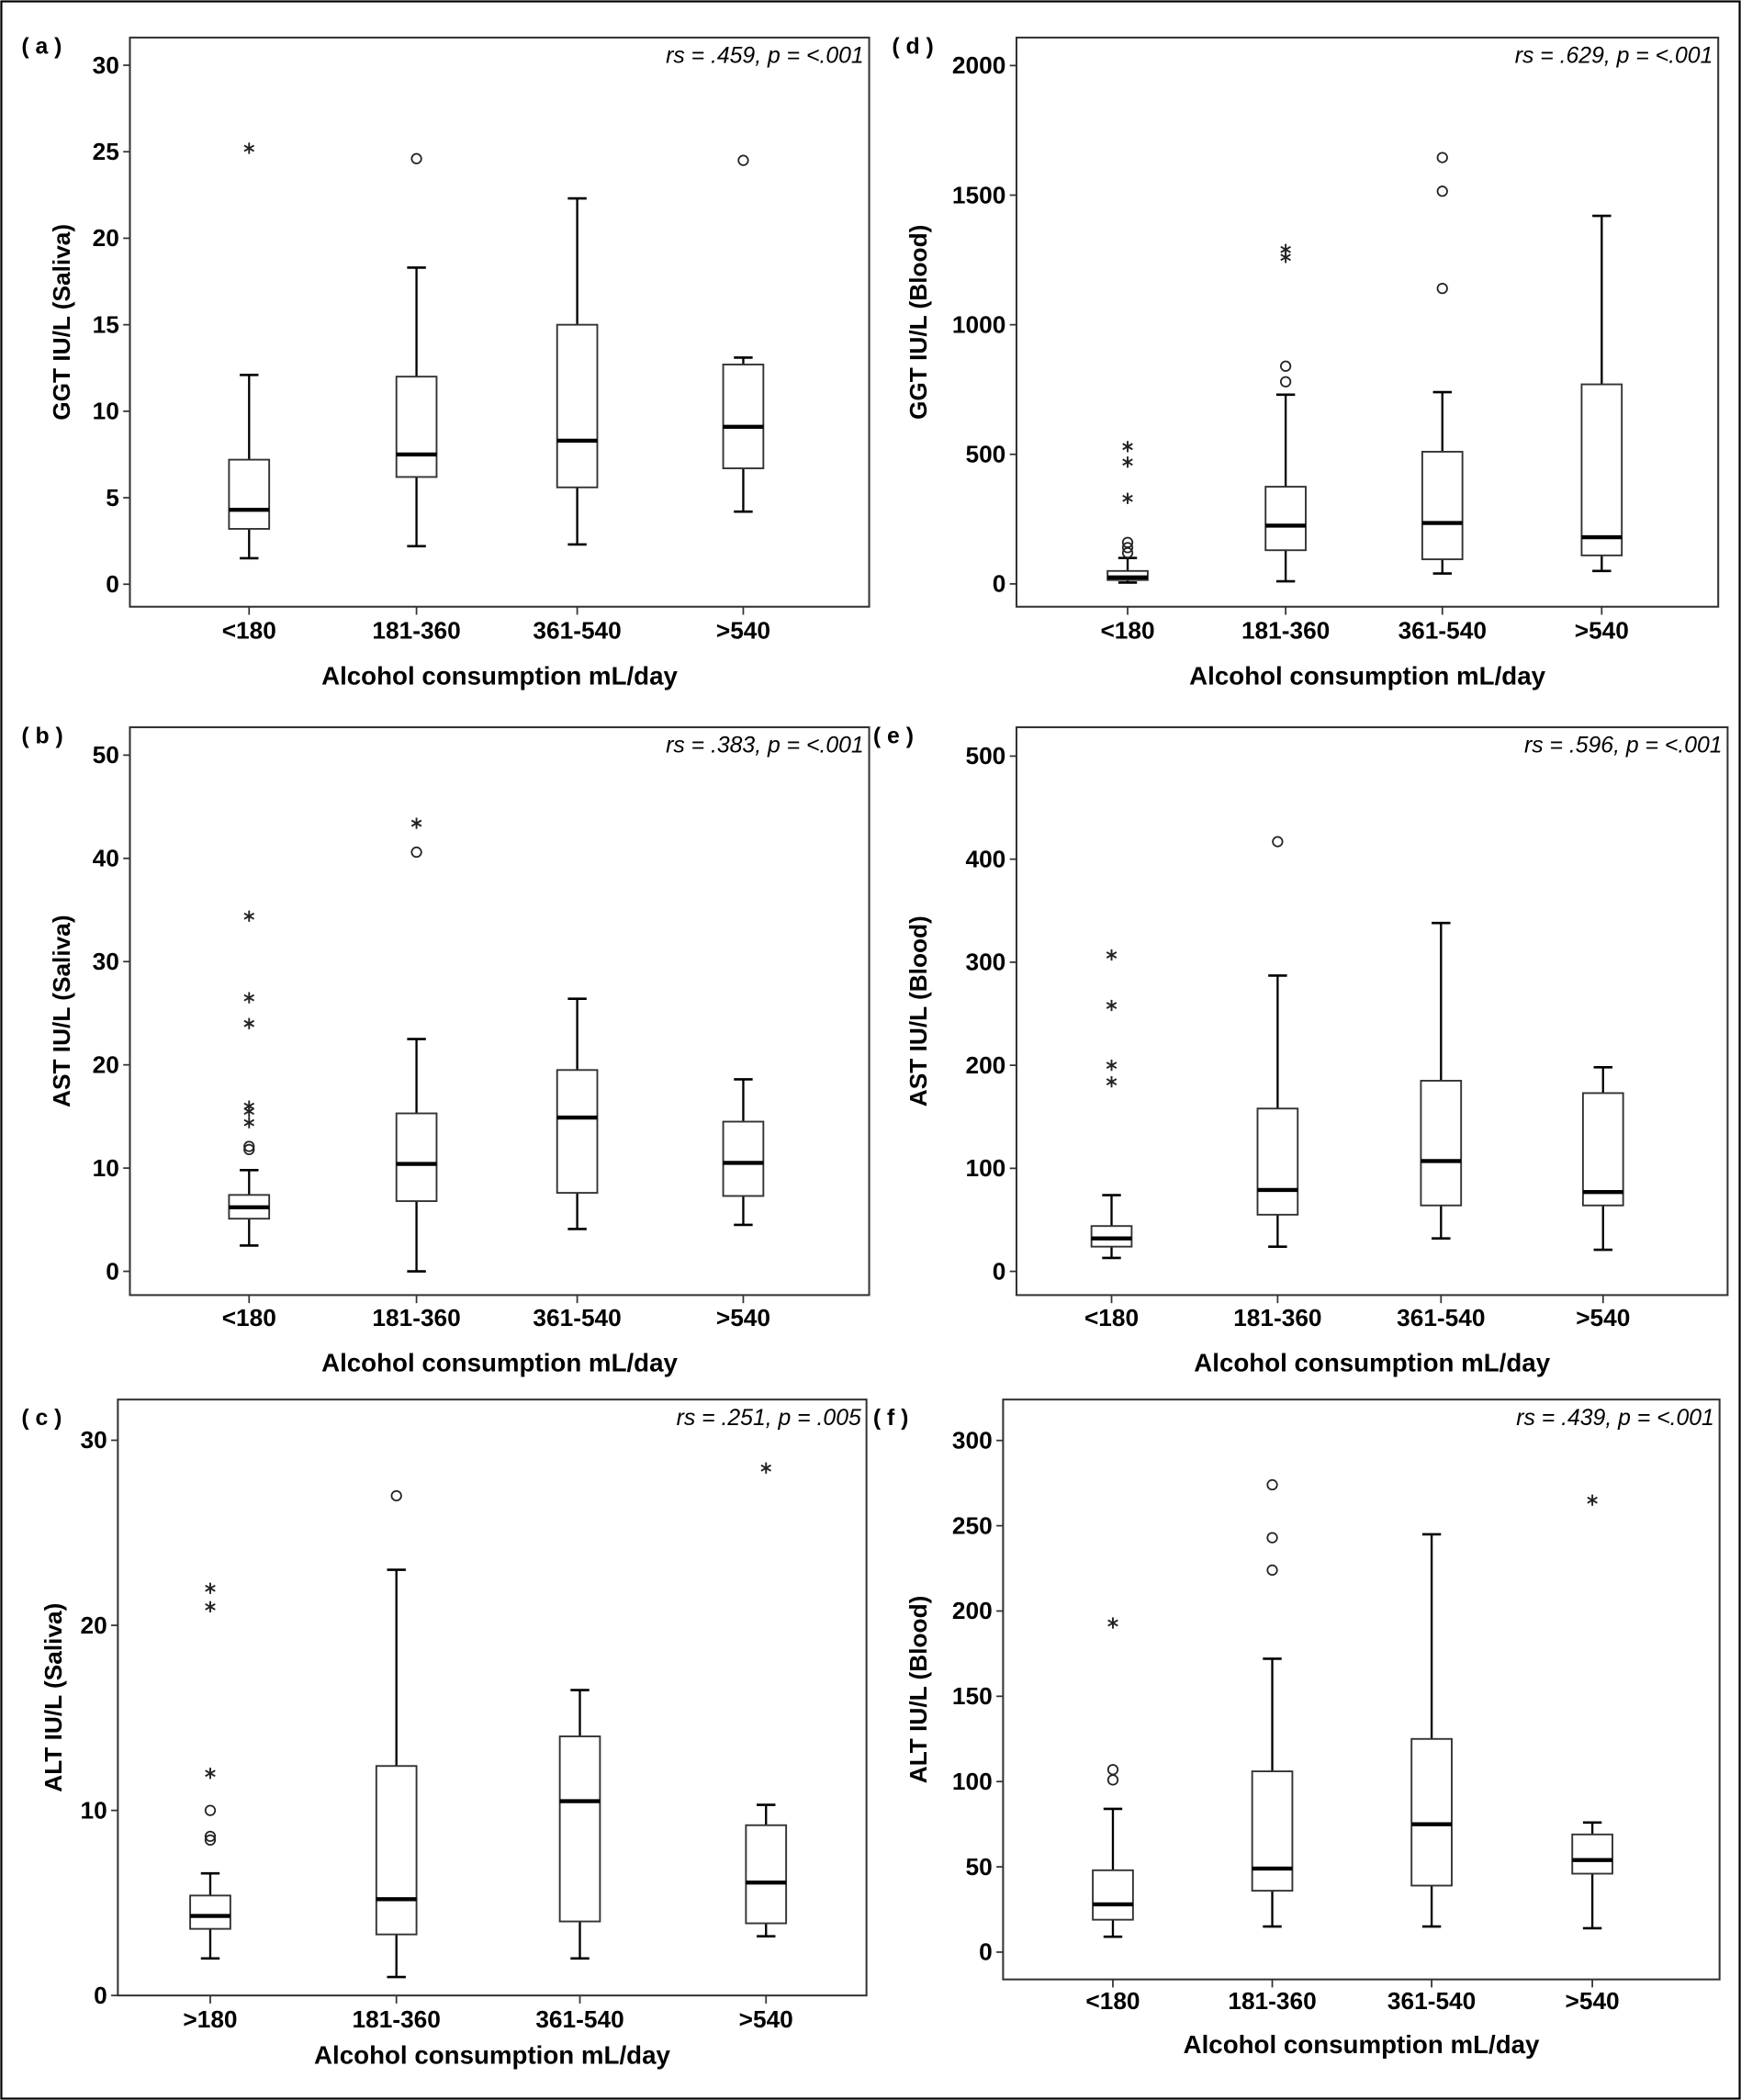  What do you see at coordinates (985, 962) in the screenshot?
I see `y-tick-label: 300` at bounding box center [985, 962].